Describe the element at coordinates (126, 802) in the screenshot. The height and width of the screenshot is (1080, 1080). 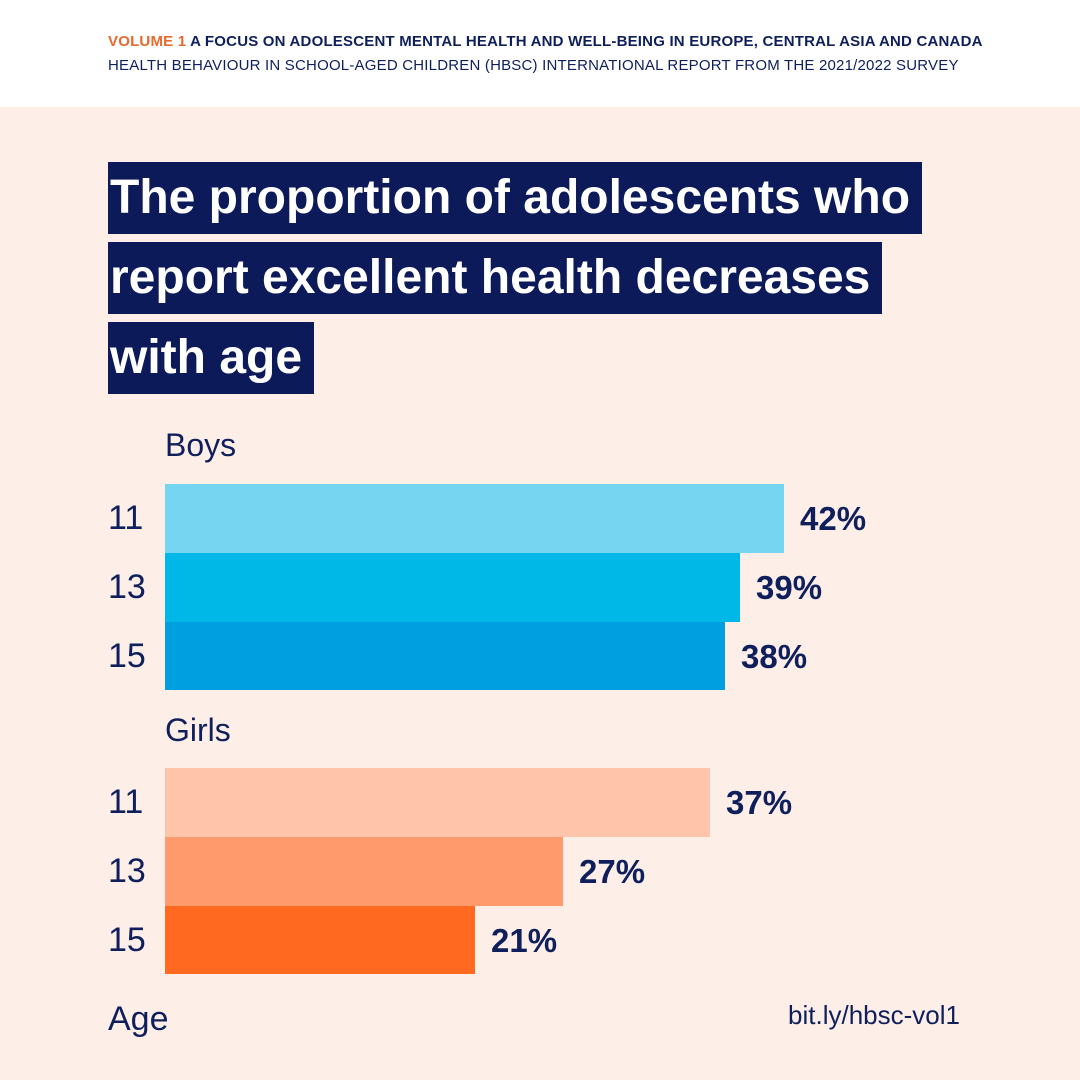
I see `age-tick-girls-11: 11` at that location.